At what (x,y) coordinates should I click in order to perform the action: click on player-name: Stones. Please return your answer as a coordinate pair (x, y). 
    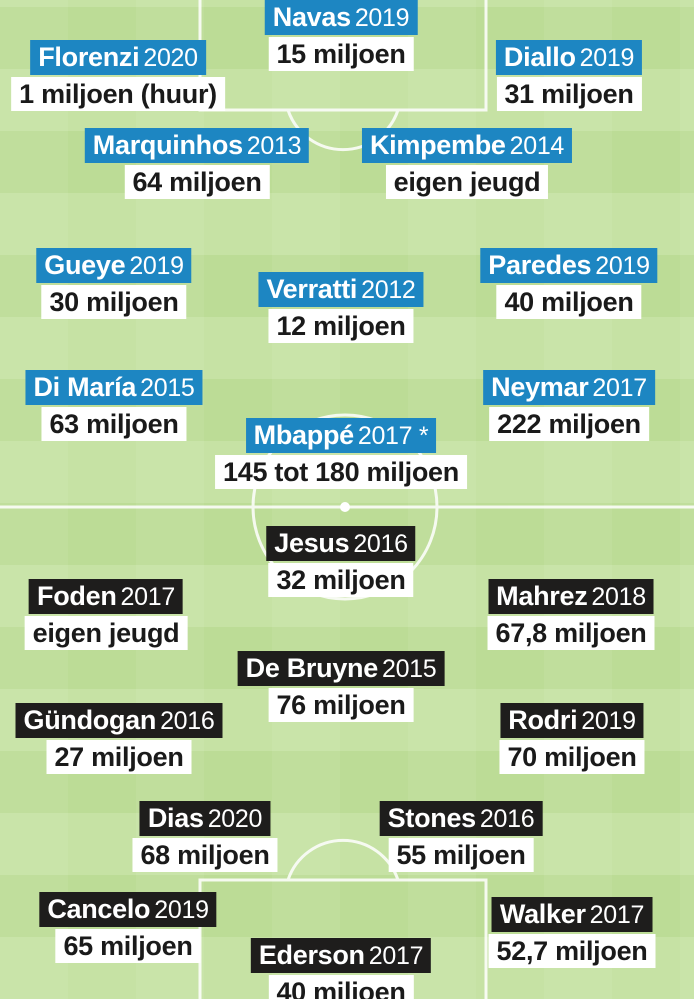
    Looking at the image, I should click on (432, 818).